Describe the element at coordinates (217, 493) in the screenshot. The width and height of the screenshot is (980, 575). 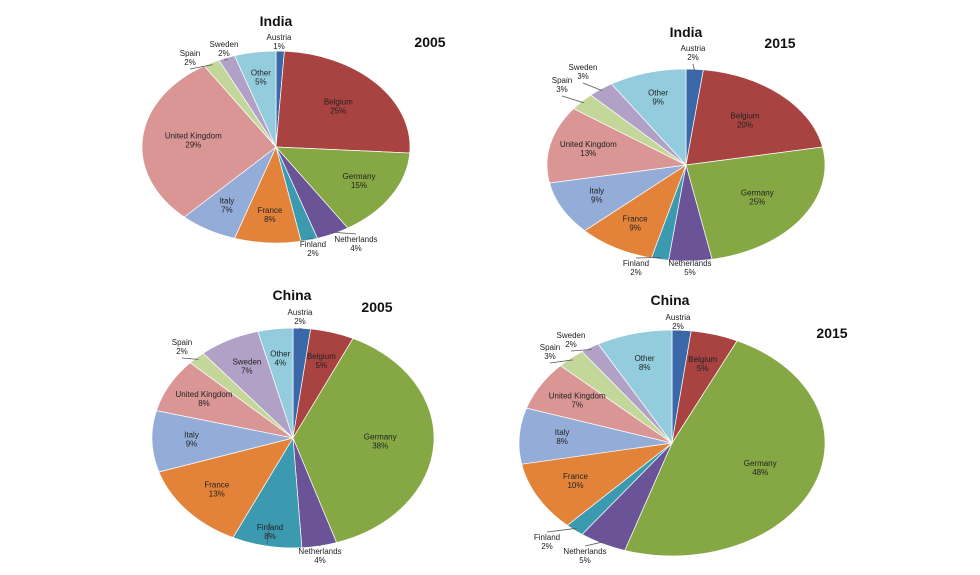
I see `slice-value-france: 13%` at that location.